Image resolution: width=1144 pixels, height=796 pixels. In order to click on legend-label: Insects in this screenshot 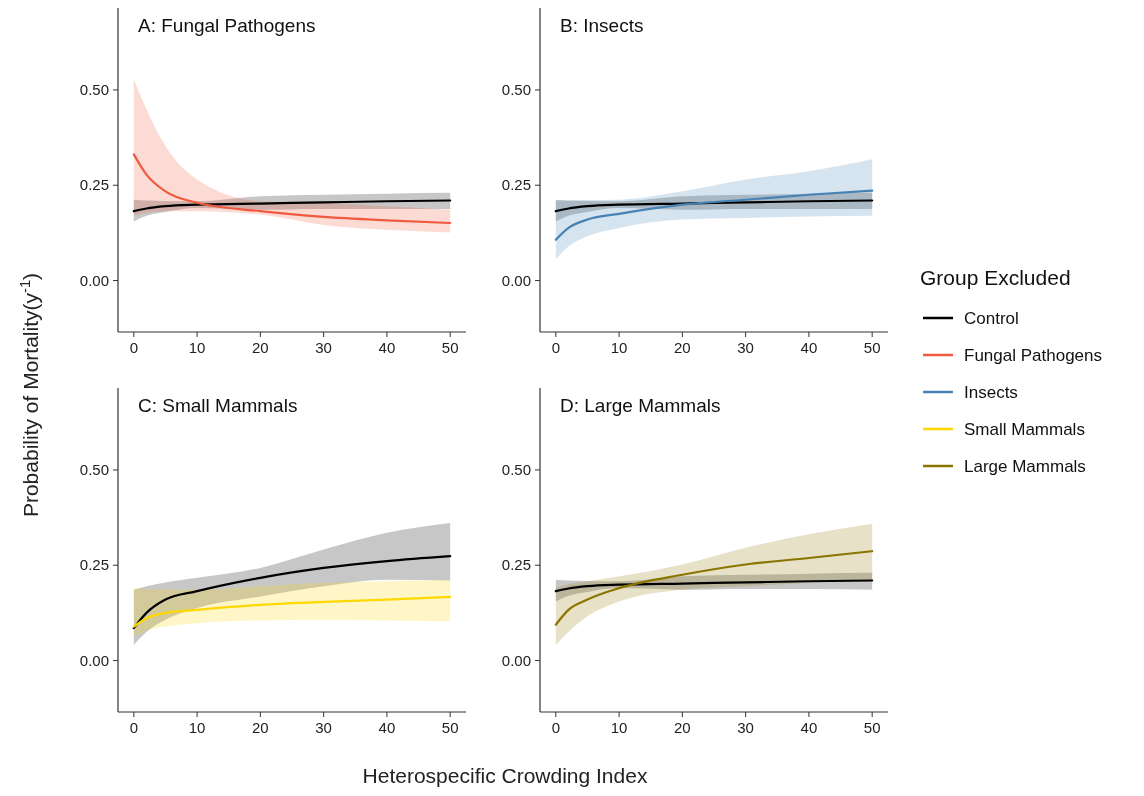, I will do `click(991, 392)`.